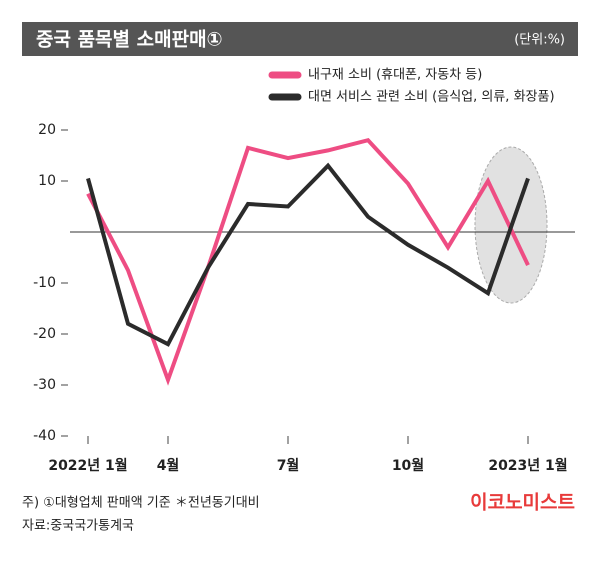 This screenshot has height=562, width=600. What do you see at coordinates (522, 503) in the screenshot?
I see `brand: 이코노미스트` at bounding box center [522, 503].